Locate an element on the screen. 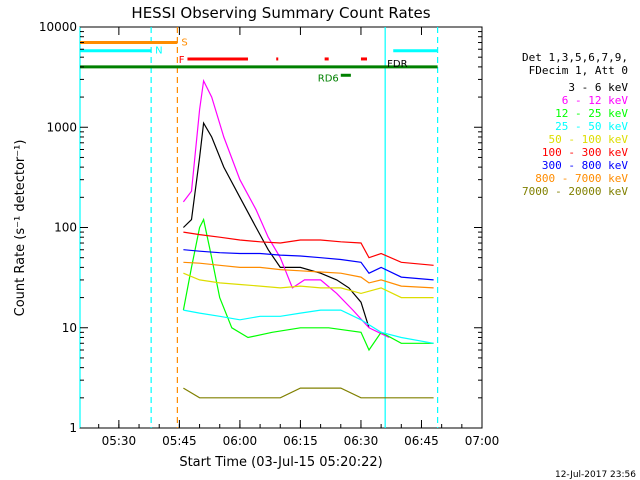 Image resolution: width=640 pixels, height=480 pixels. flag-label-s: S is located at coordinates (184, 43).